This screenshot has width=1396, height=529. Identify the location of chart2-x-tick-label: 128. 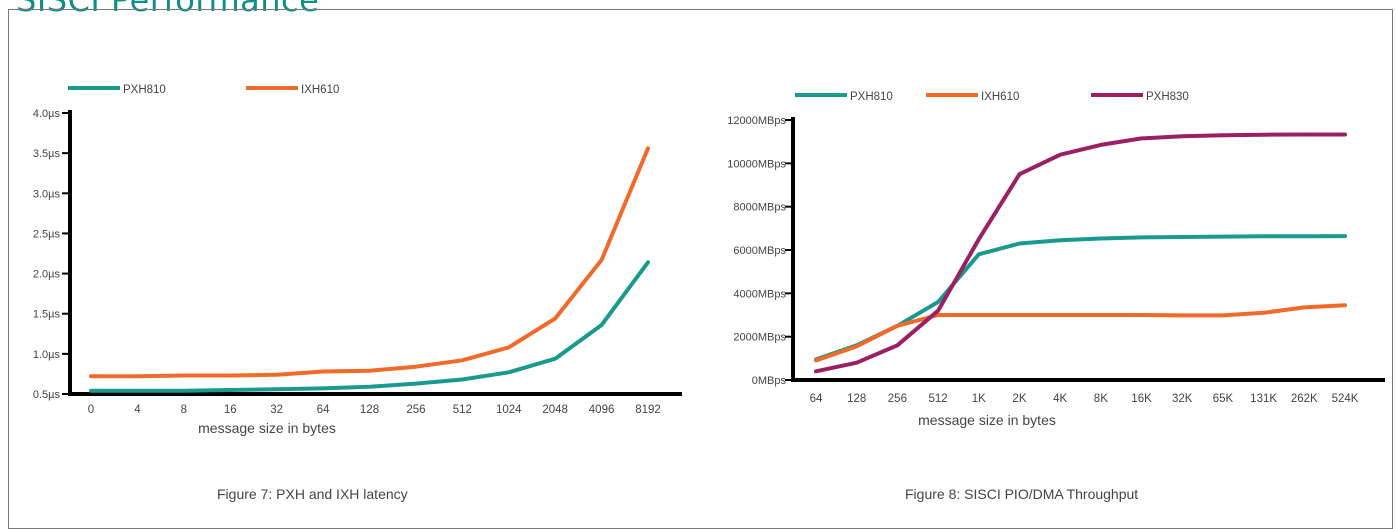
(856, 399).